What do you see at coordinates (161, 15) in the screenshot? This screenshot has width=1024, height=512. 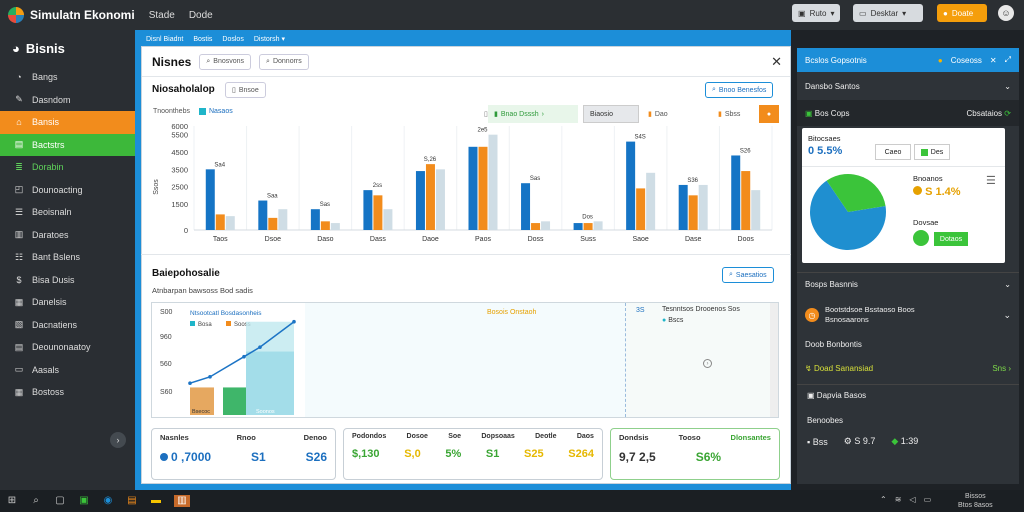 I see `menu-item-1: Stade` at bounding box center [161, 15].